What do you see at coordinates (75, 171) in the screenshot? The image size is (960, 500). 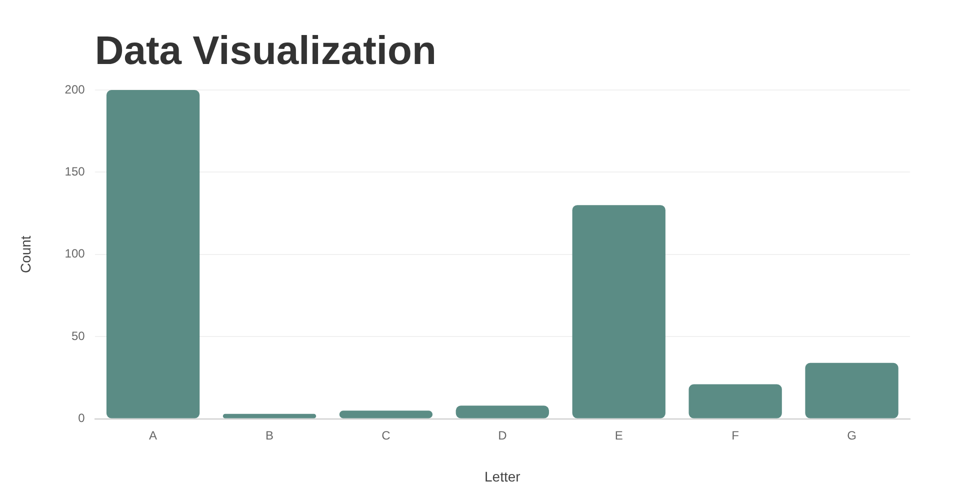 I see `y-tick-label: 150` at bounding box center [75, 171].